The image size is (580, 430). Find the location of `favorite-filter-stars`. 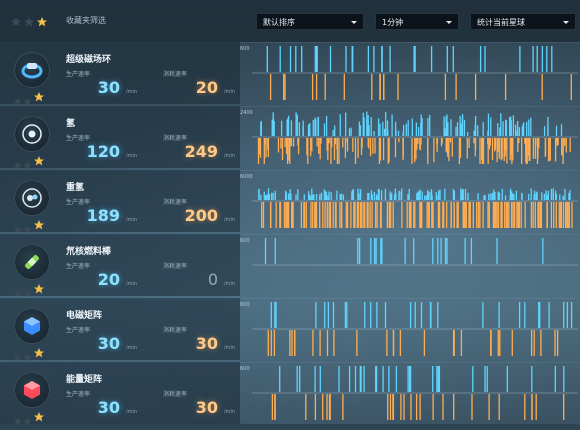

favorite-filter-stars is located at coordinates (29, 20).